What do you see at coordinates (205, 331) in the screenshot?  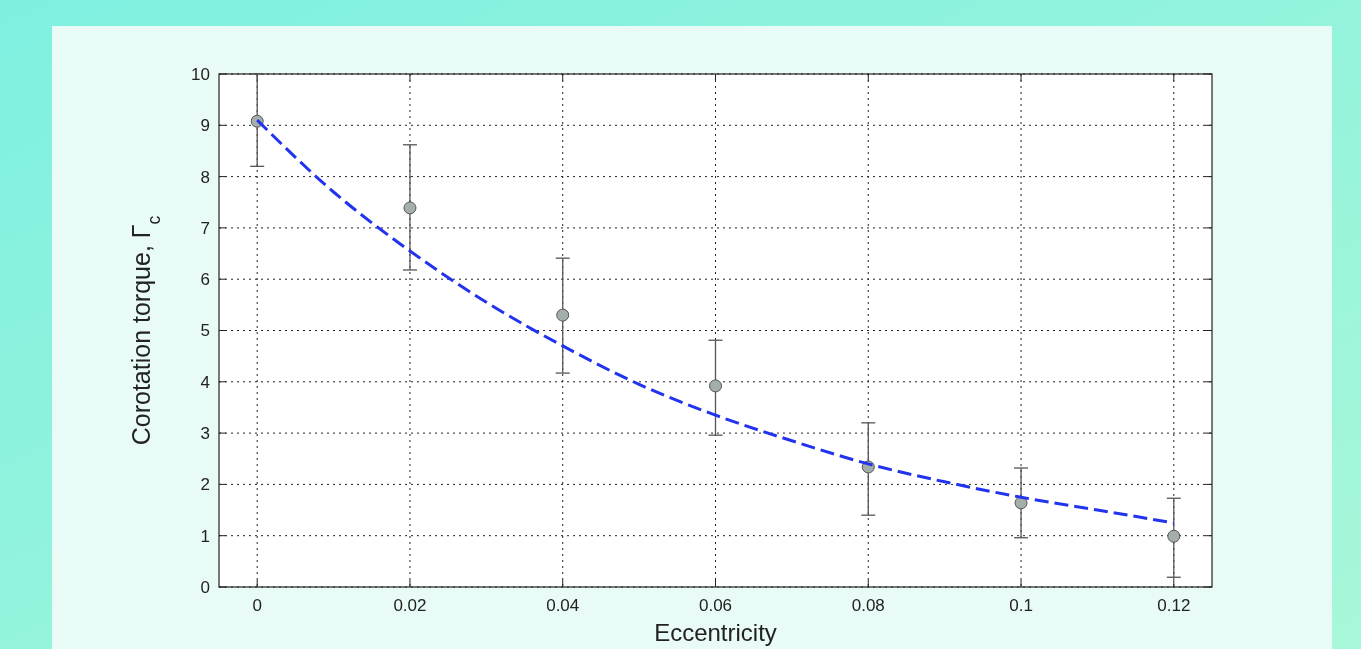 I see `y-tick-label: 5` at bounding box center [205, 331].